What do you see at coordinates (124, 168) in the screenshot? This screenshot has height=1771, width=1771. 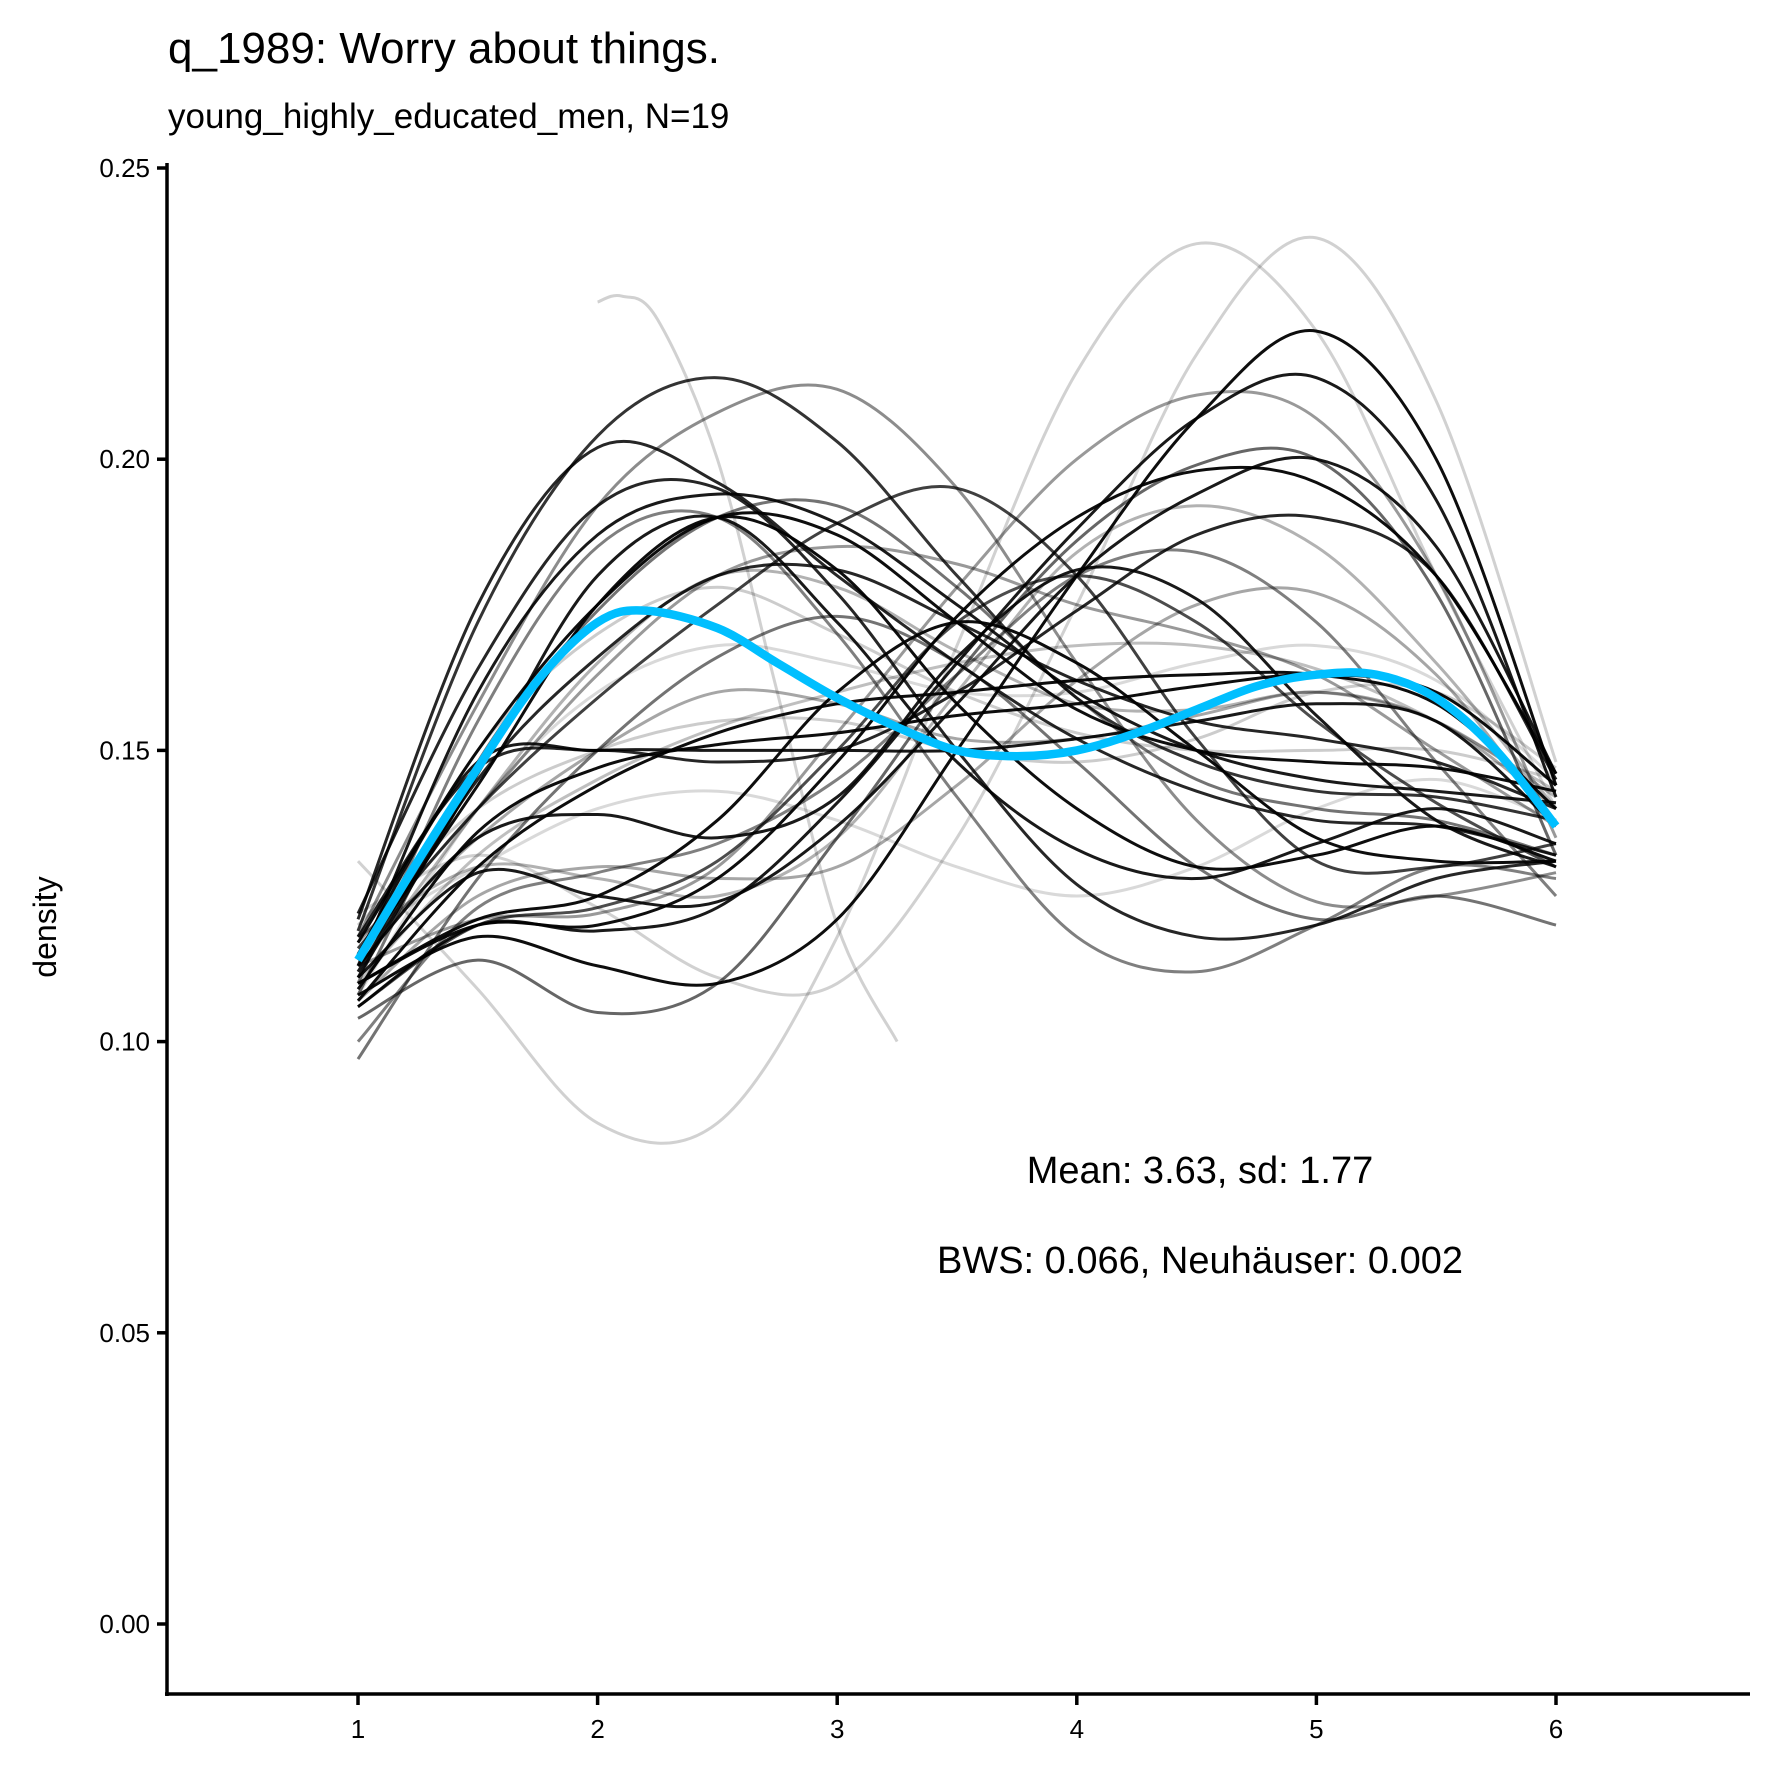 I see `y-tick-label: 0.25` at bounding box center [124, 168].